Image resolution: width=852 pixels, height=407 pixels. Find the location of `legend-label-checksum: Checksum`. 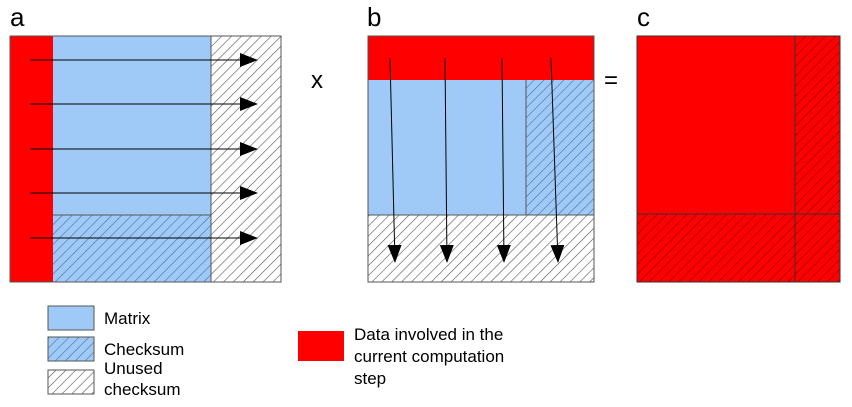

legend-label-checksum: Checksum is located at coordinates (144, 349).